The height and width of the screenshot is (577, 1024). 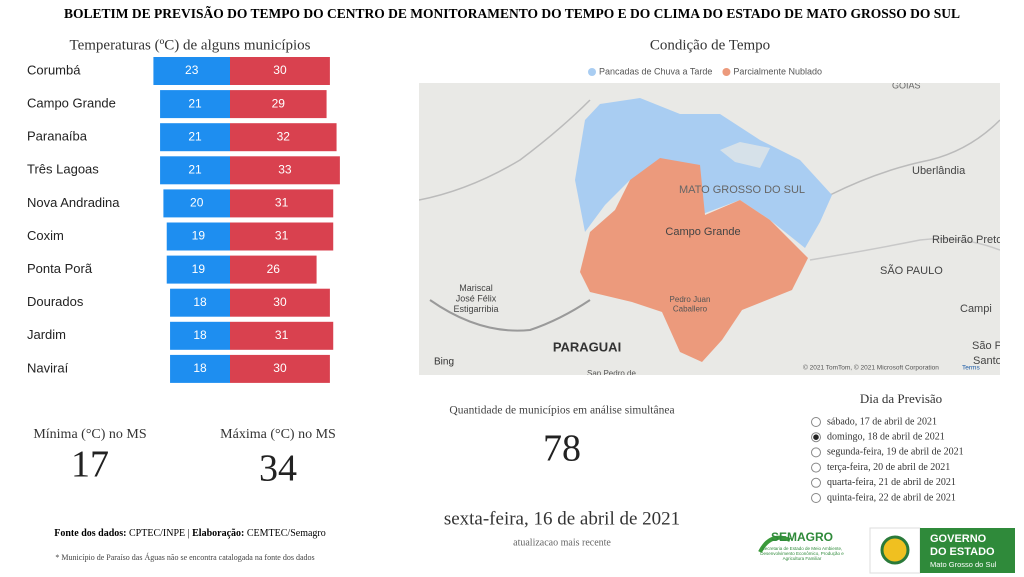 I want to click on footer-part: Fonte dos dados:, so click(x=90, y=533).